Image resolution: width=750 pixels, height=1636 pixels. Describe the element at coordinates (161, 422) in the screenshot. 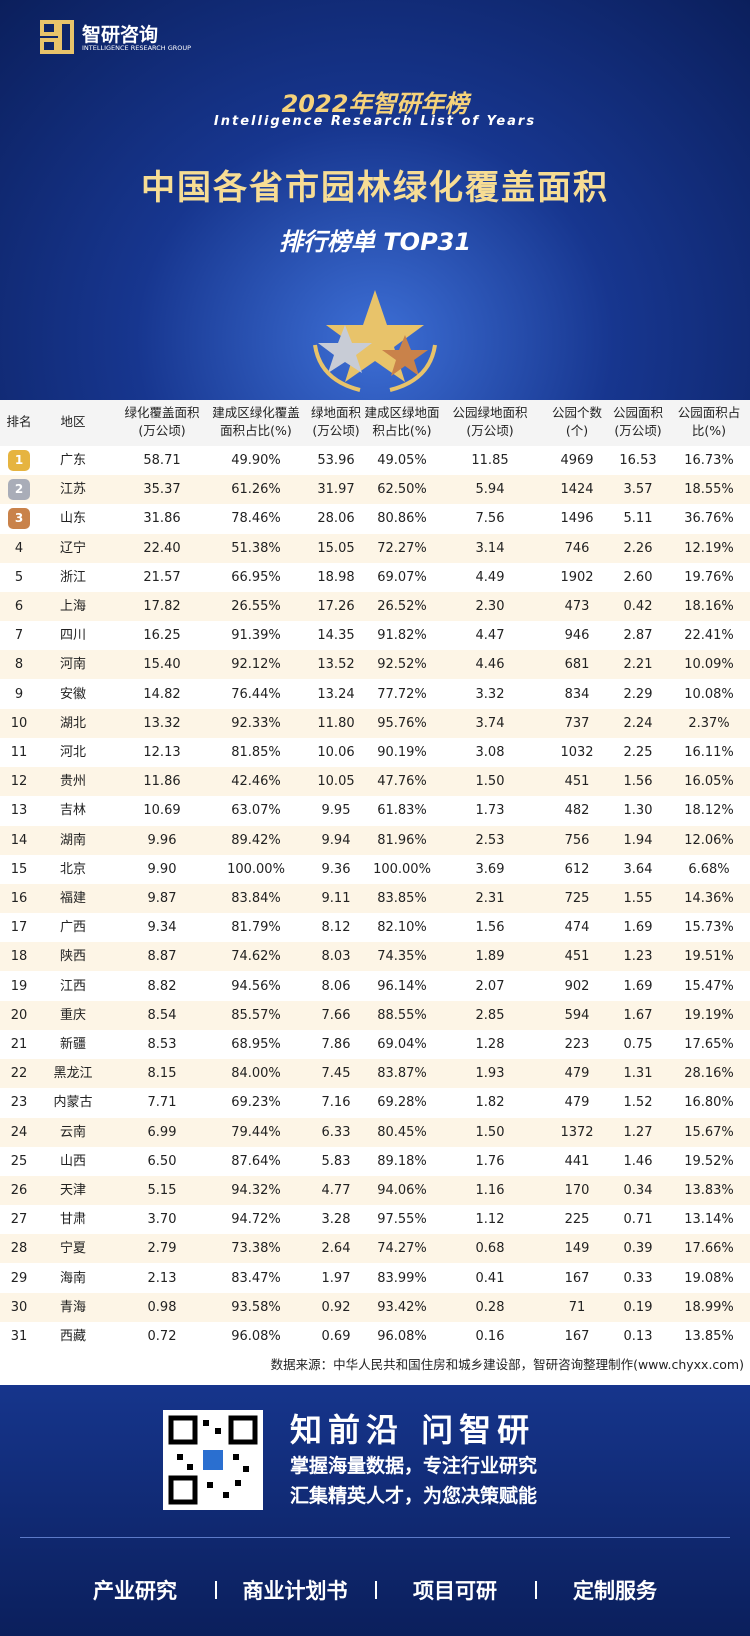

I see `column-header: 绿化覆盖面积 (万公顷)` at that location.